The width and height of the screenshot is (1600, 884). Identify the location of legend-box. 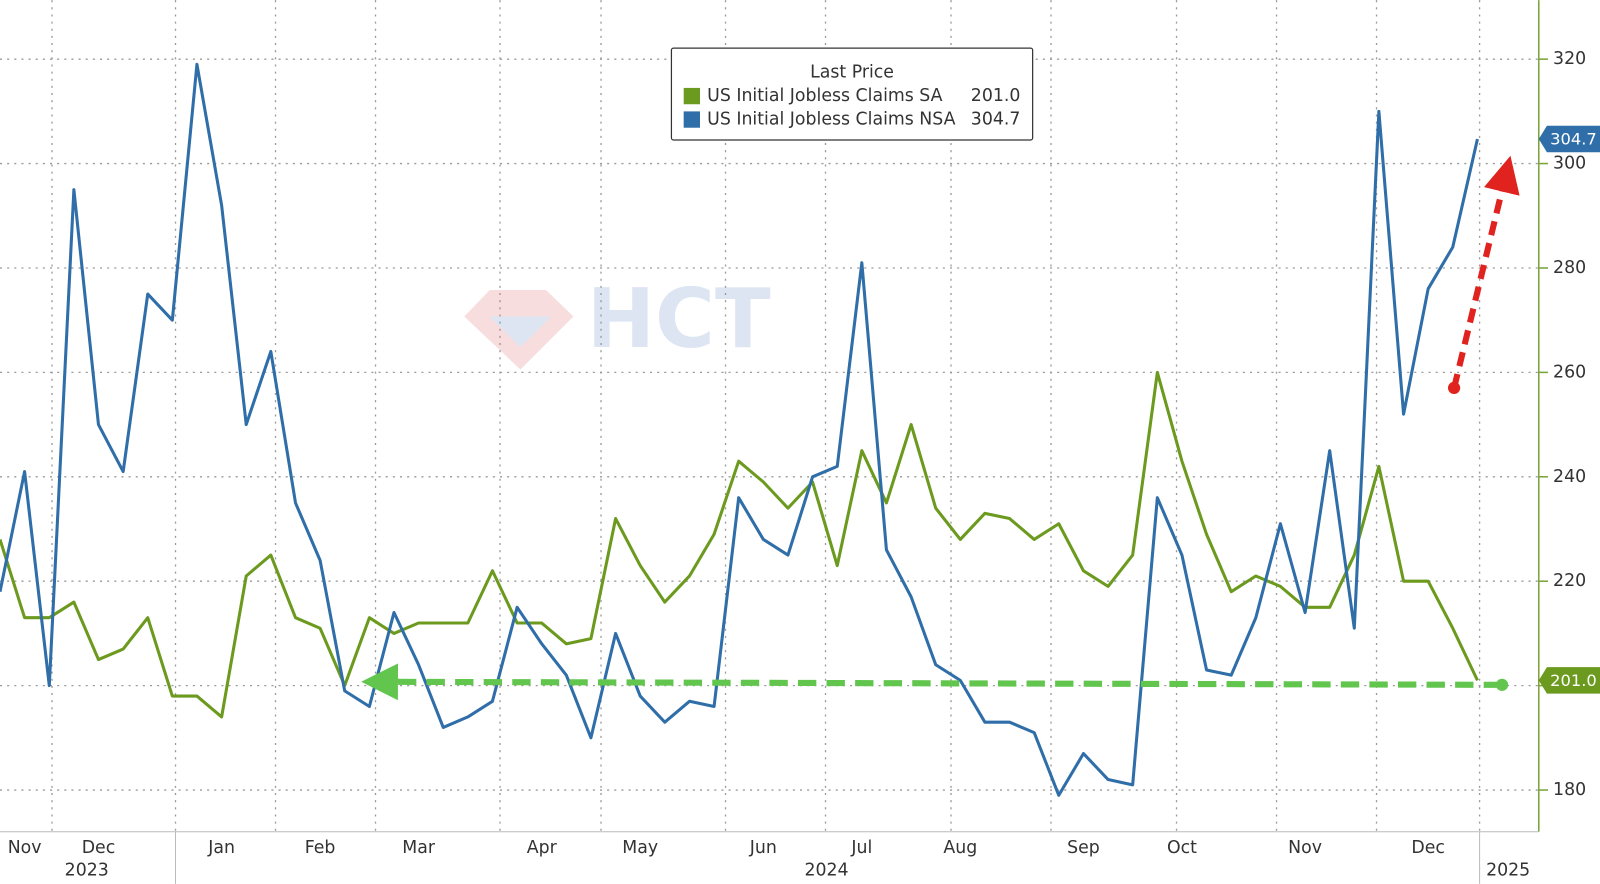
(852, 94).